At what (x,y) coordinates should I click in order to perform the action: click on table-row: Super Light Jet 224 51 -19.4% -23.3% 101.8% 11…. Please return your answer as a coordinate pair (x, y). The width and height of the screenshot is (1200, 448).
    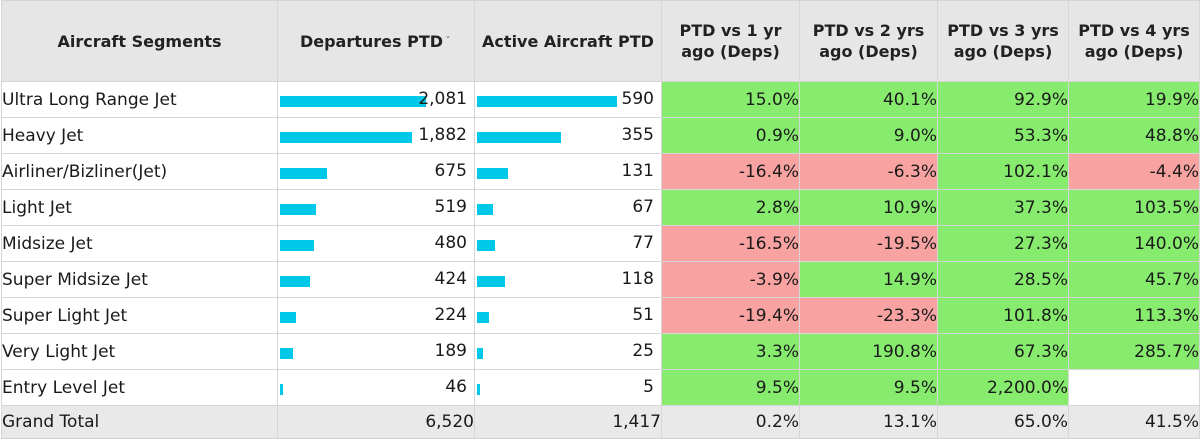
    Looking at the image, I should click on (600, 315).